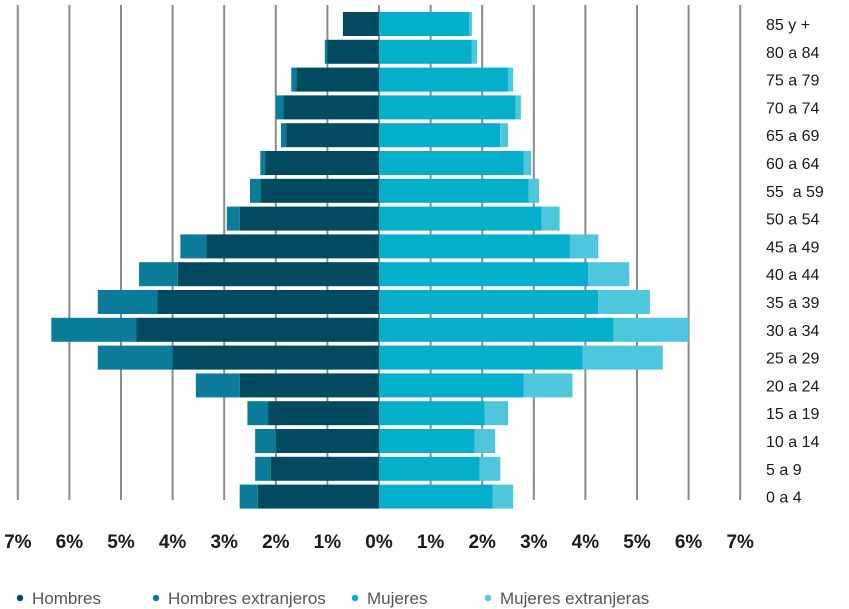 This screenshot has height=609, width=849. Describe the element at coordinates (792, 53) in the screenshot. I see `age-group-label: 80 a 84` at that location.